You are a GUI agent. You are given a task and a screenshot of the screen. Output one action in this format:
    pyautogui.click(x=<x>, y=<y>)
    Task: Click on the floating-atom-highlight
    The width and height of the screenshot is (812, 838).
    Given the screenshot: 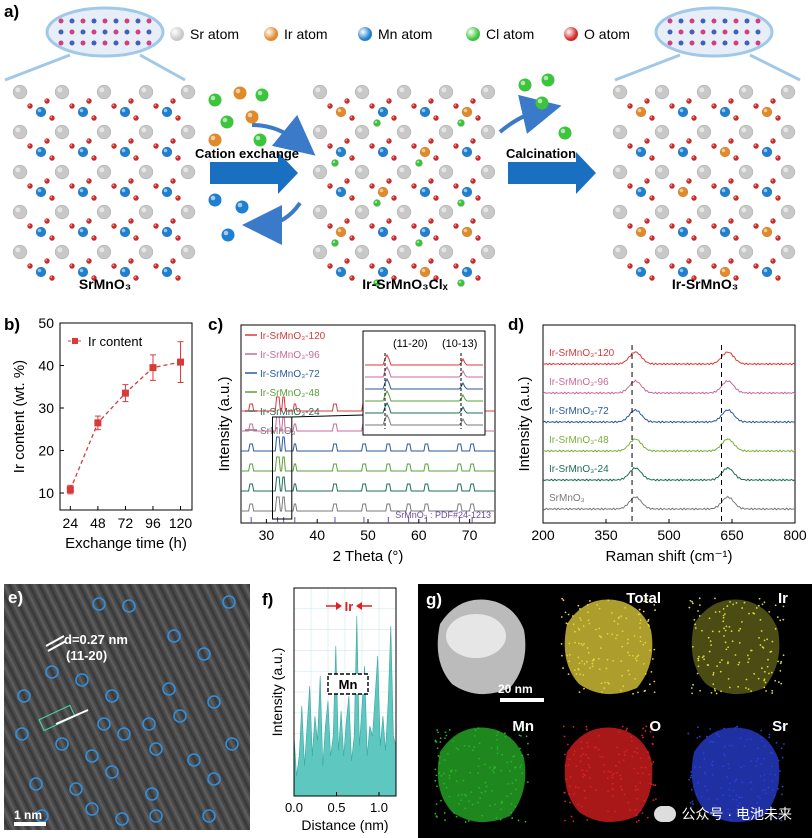 What is the action you would take?
    pyautogui.click(x=563, y=131)
    